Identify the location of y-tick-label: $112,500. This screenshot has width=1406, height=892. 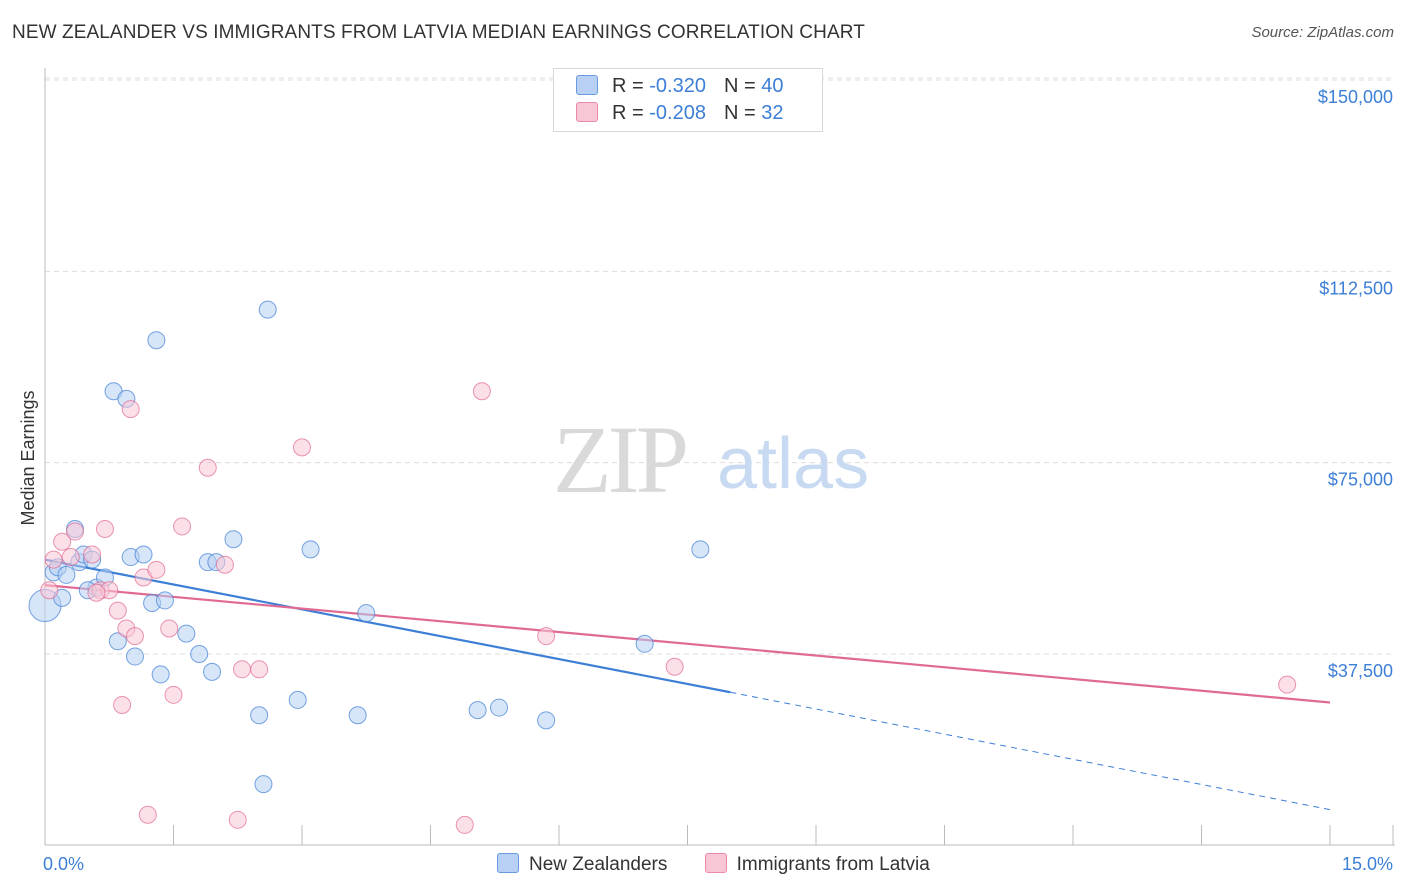
(1356, 288).